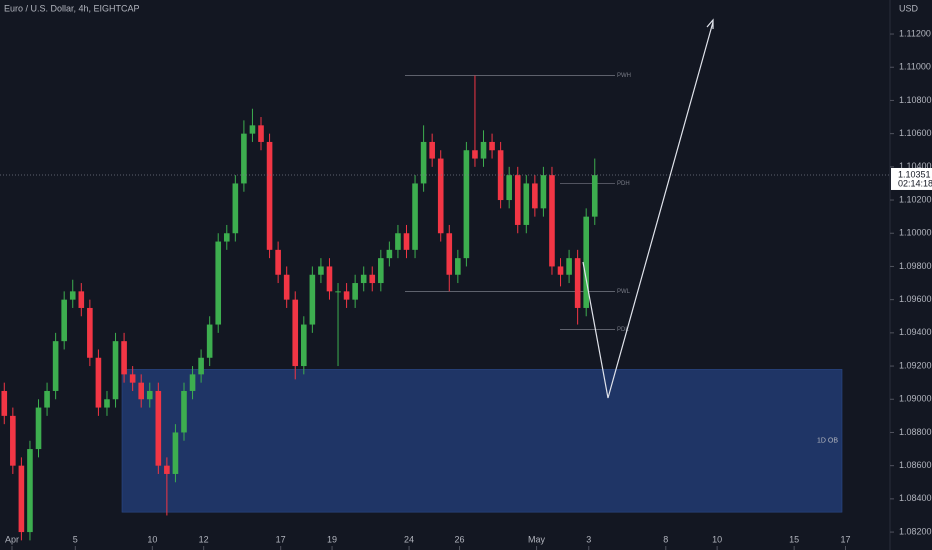 Image resolution: width=932 pixels, height=550 pixels. I want to click on x-tick-label: 26, so click(460, 539).